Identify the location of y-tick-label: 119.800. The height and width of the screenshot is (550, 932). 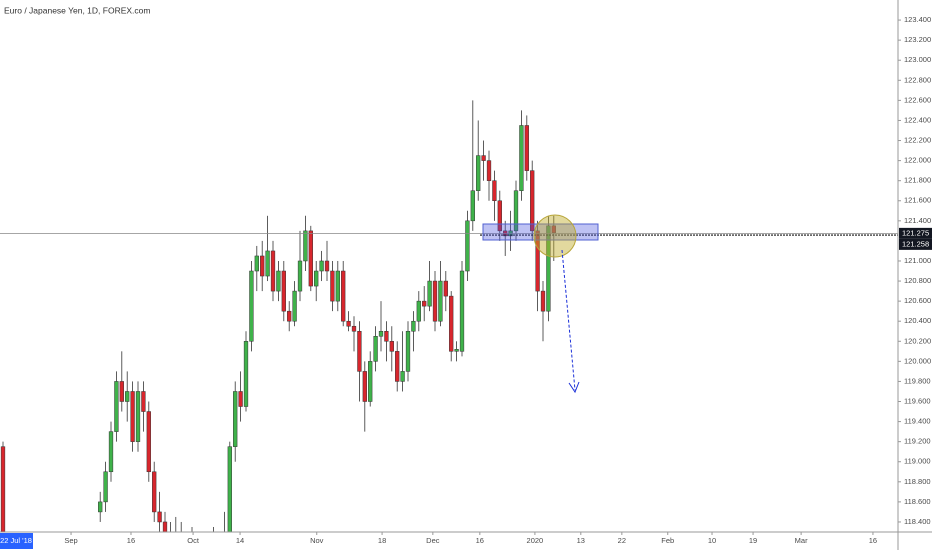
(917, 380).